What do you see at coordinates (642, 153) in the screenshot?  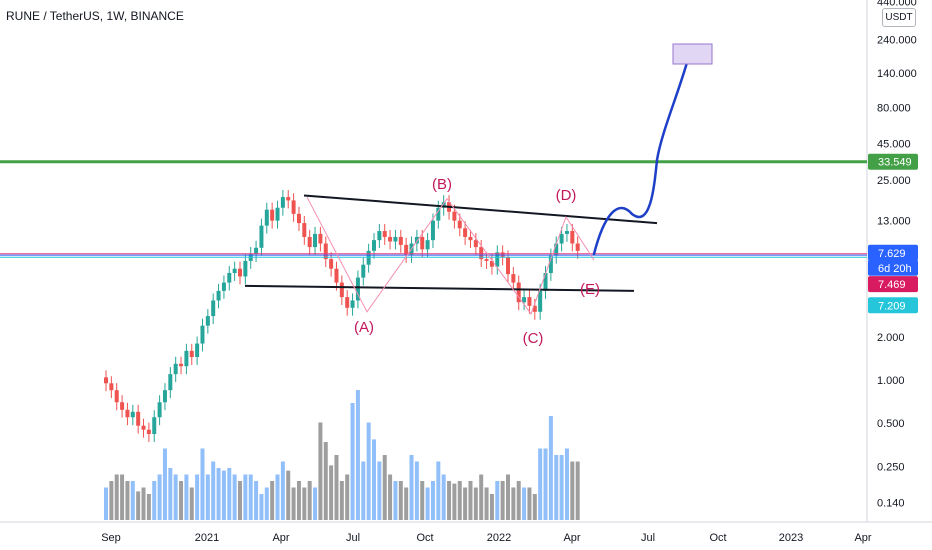 I see `projection-curve` at bounding box center [642, 153].